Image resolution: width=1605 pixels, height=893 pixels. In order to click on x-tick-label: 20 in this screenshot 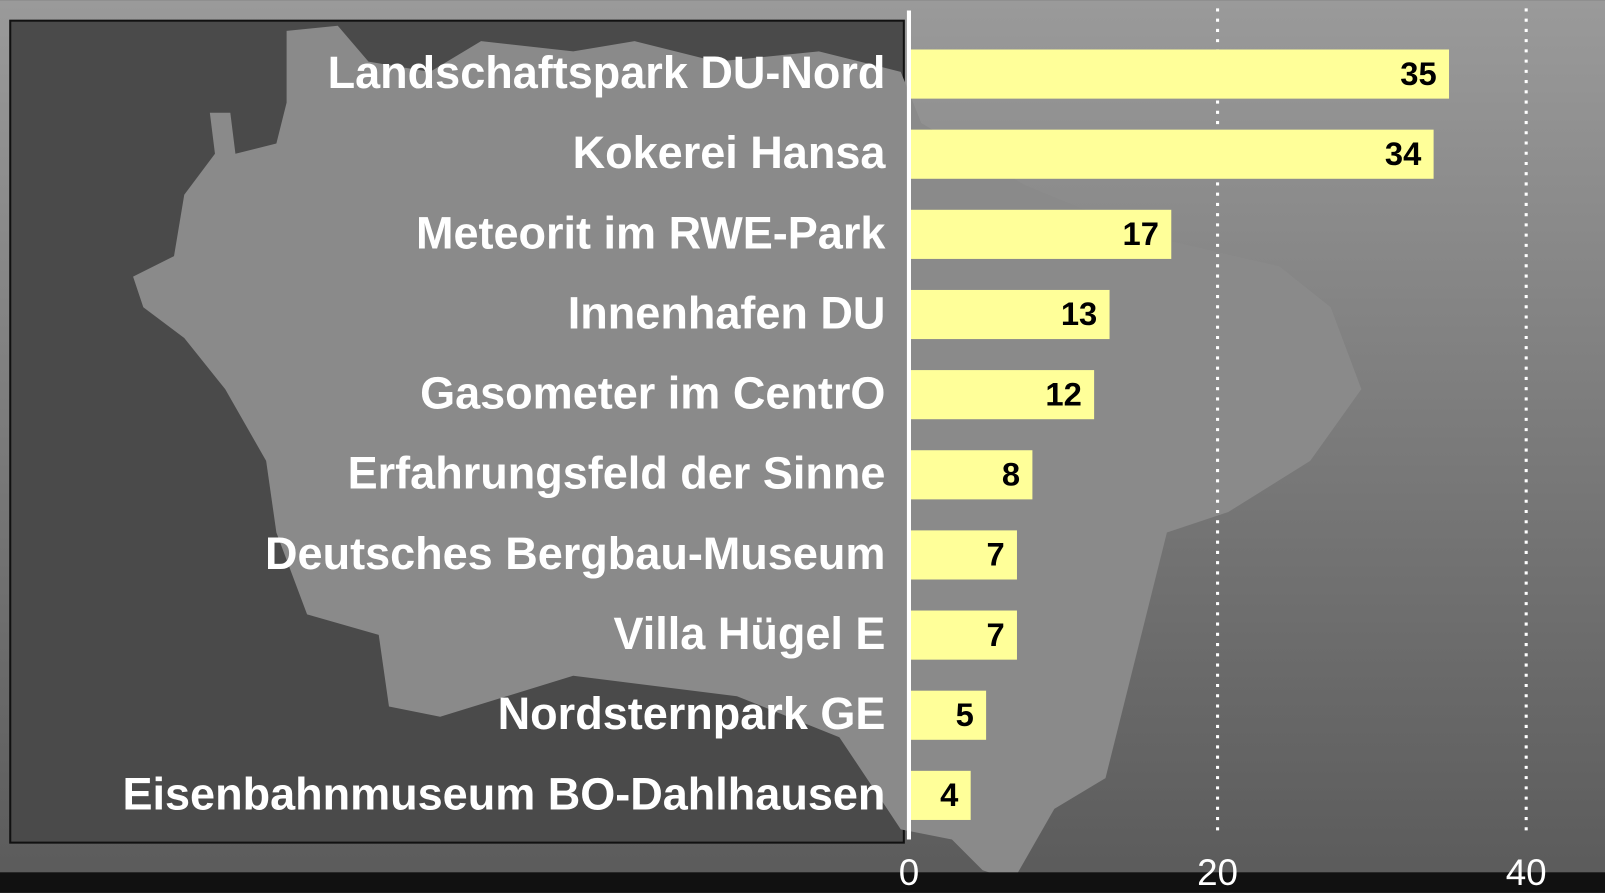, I will do `click(1217, 872)`.